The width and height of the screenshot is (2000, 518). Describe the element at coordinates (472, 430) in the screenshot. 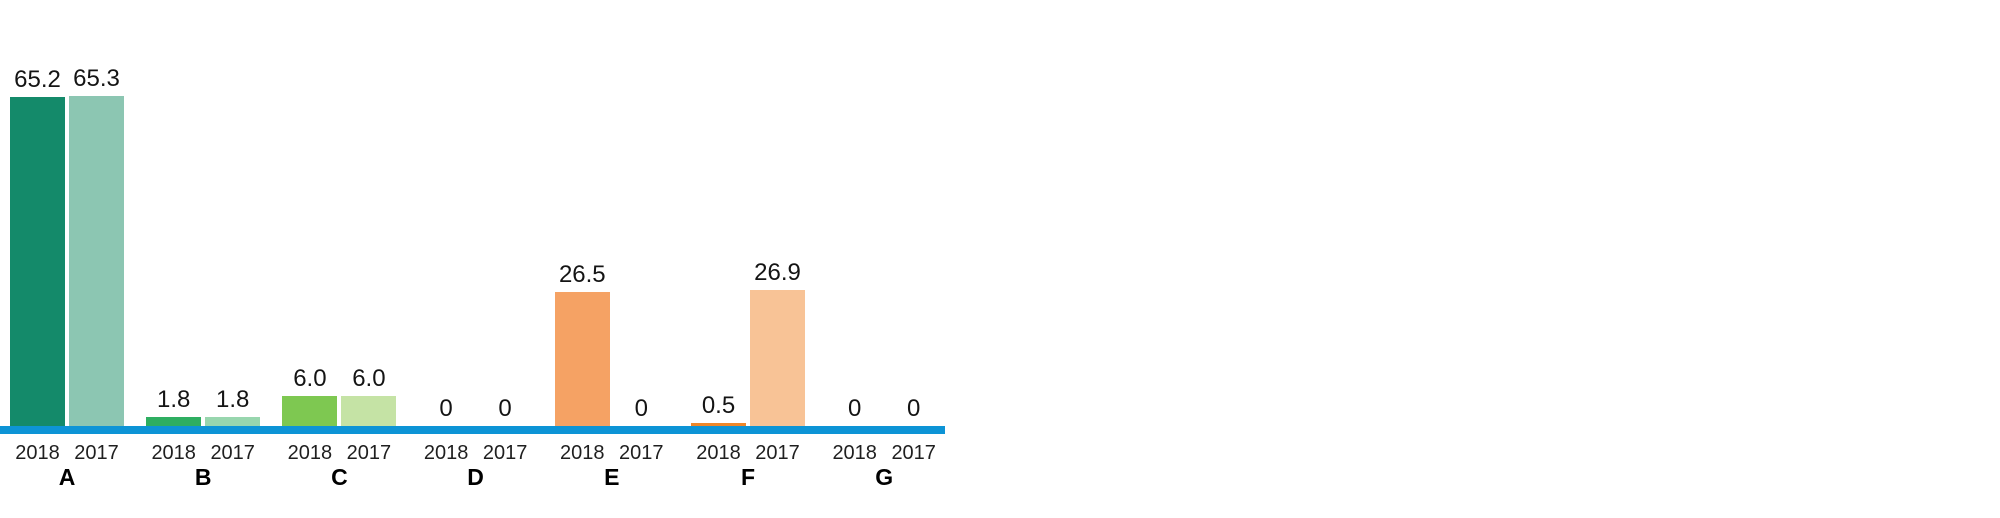

I see `x-axis-line` at that location.